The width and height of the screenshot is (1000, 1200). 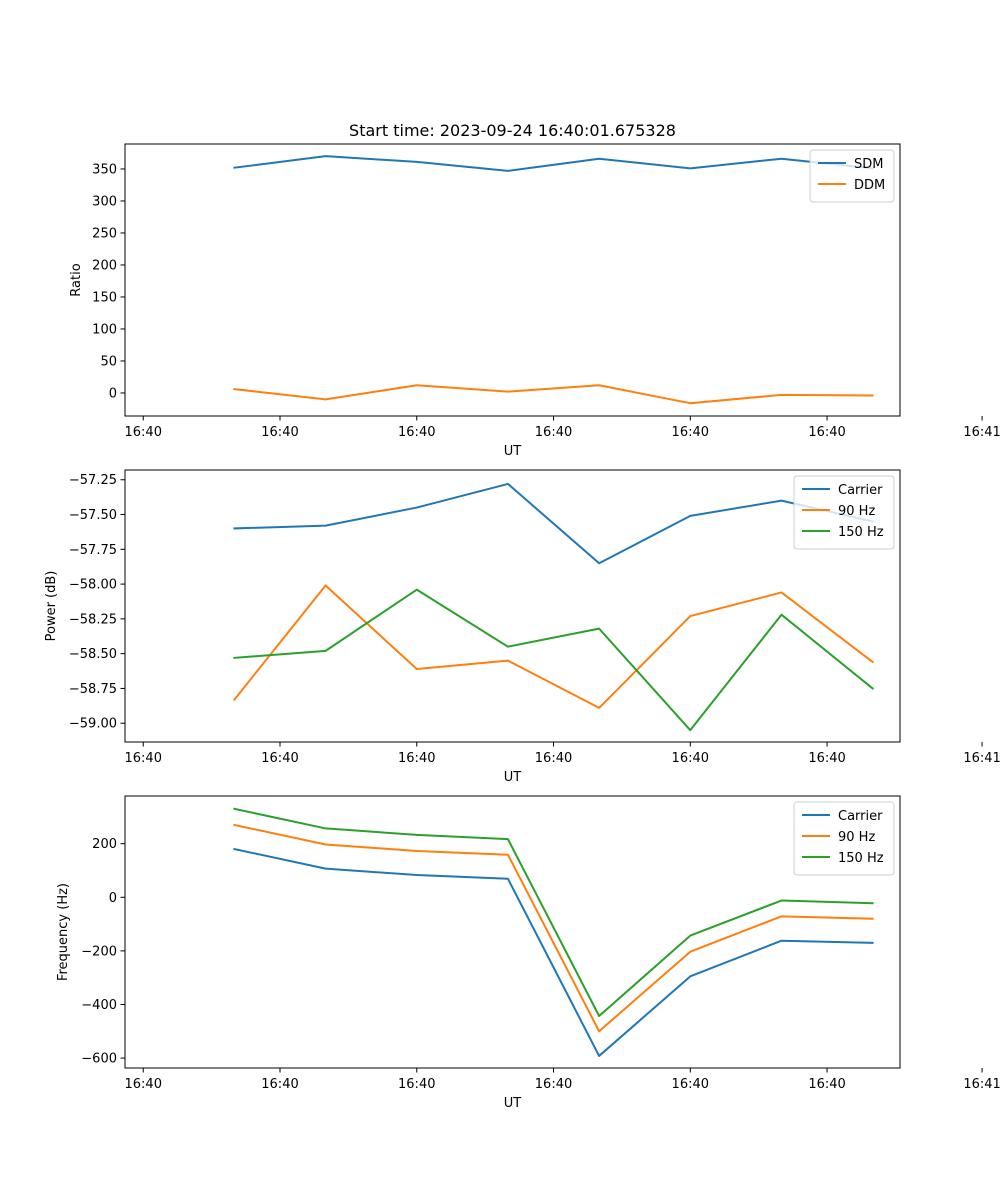 What do you see at coordinates (104, 169) in the screenshot?
I see `y-tick-label: 350` at bounding box center [104, 169].